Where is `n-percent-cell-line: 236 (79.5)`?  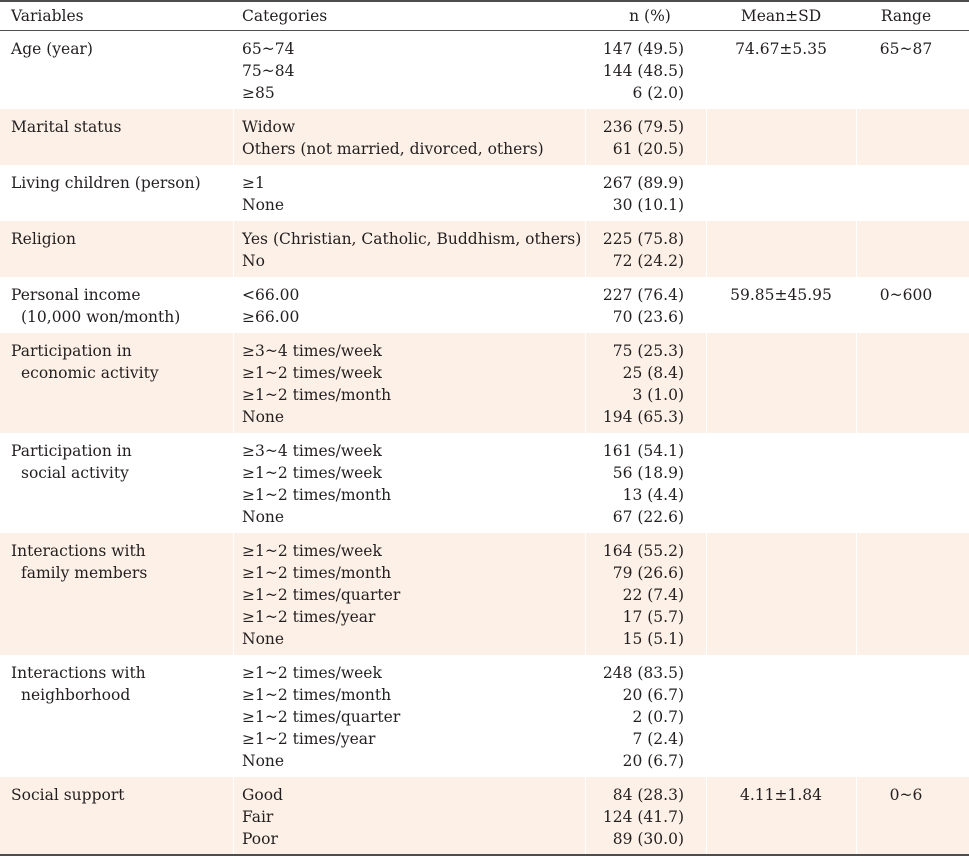
n-percent-cell-line: 236 (79.5) is located at coordinates (643, 127).